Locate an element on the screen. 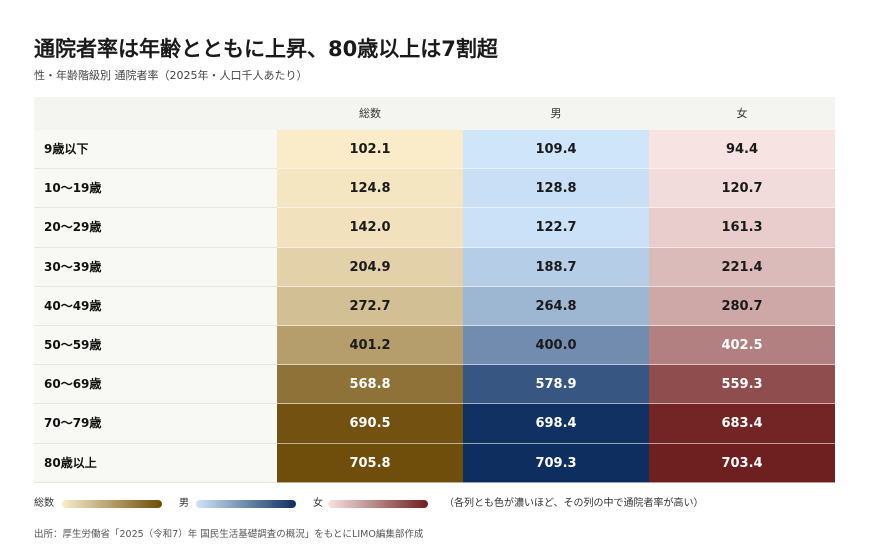 This screenshot has width=870, height=551. cell-male: 578.9 is located at coordinates (556, 385).